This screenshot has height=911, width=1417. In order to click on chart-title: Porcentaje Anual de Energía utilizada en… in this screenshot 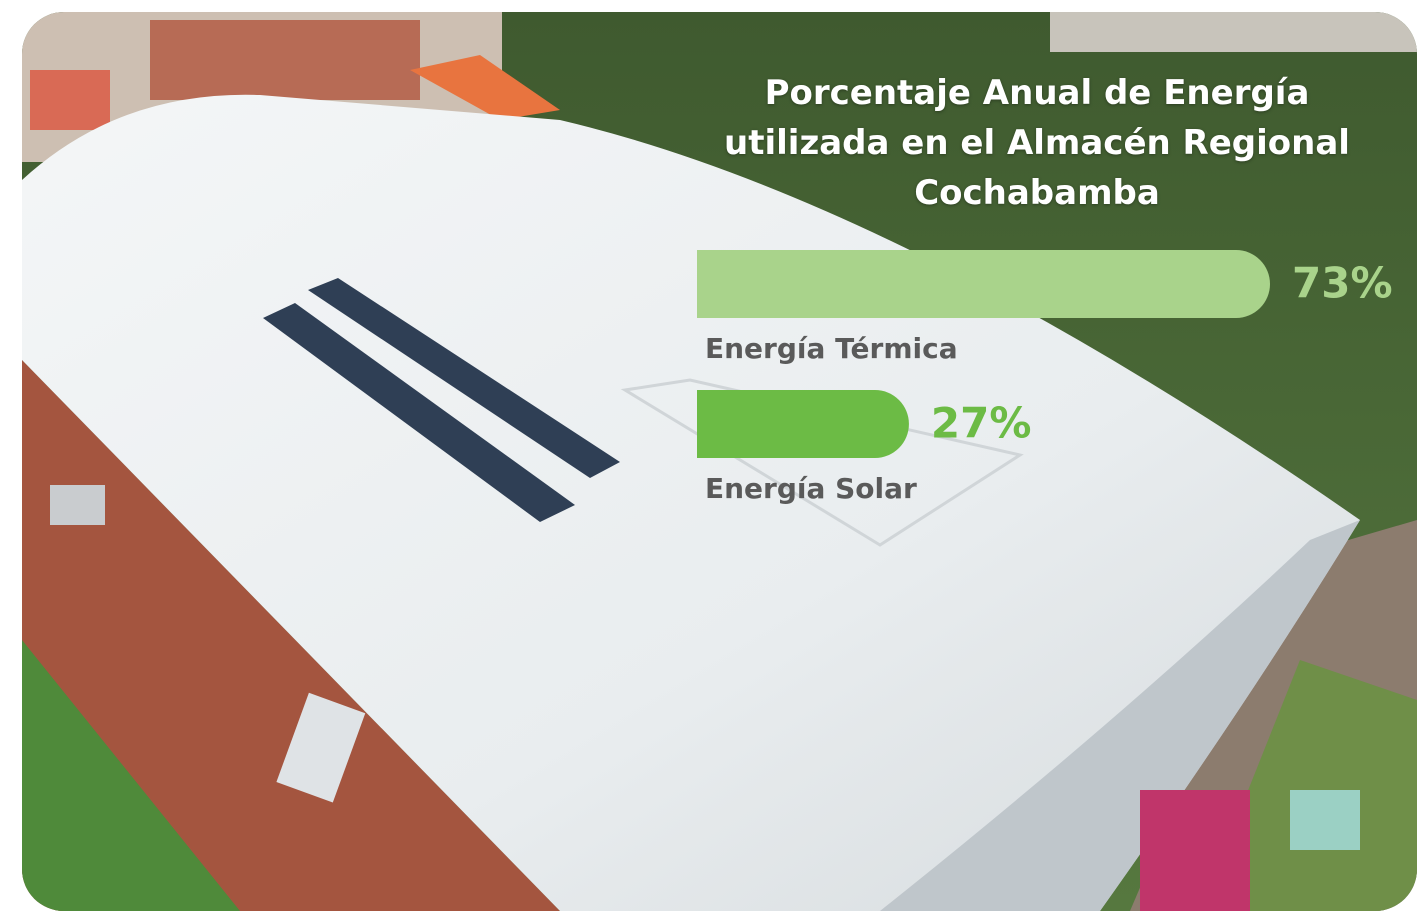, I will do `click(1037, 143)`.